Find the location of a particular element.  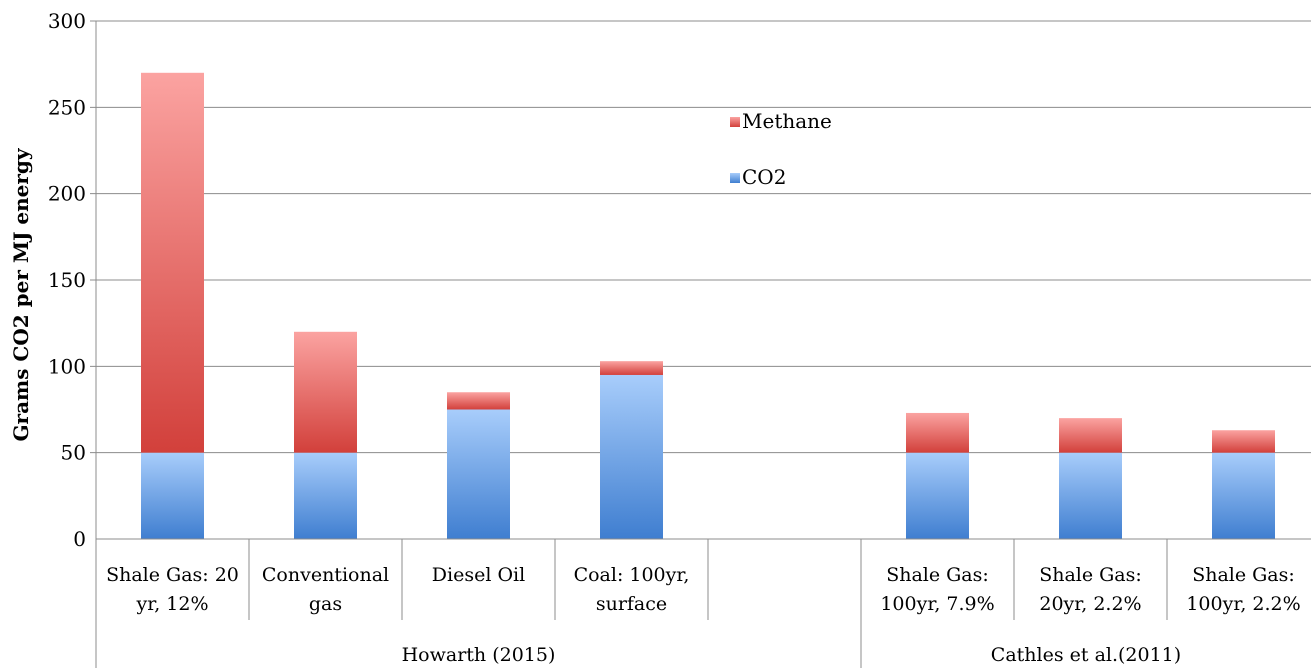

y-tick-label: 200 is located at coordinates (67, 194).